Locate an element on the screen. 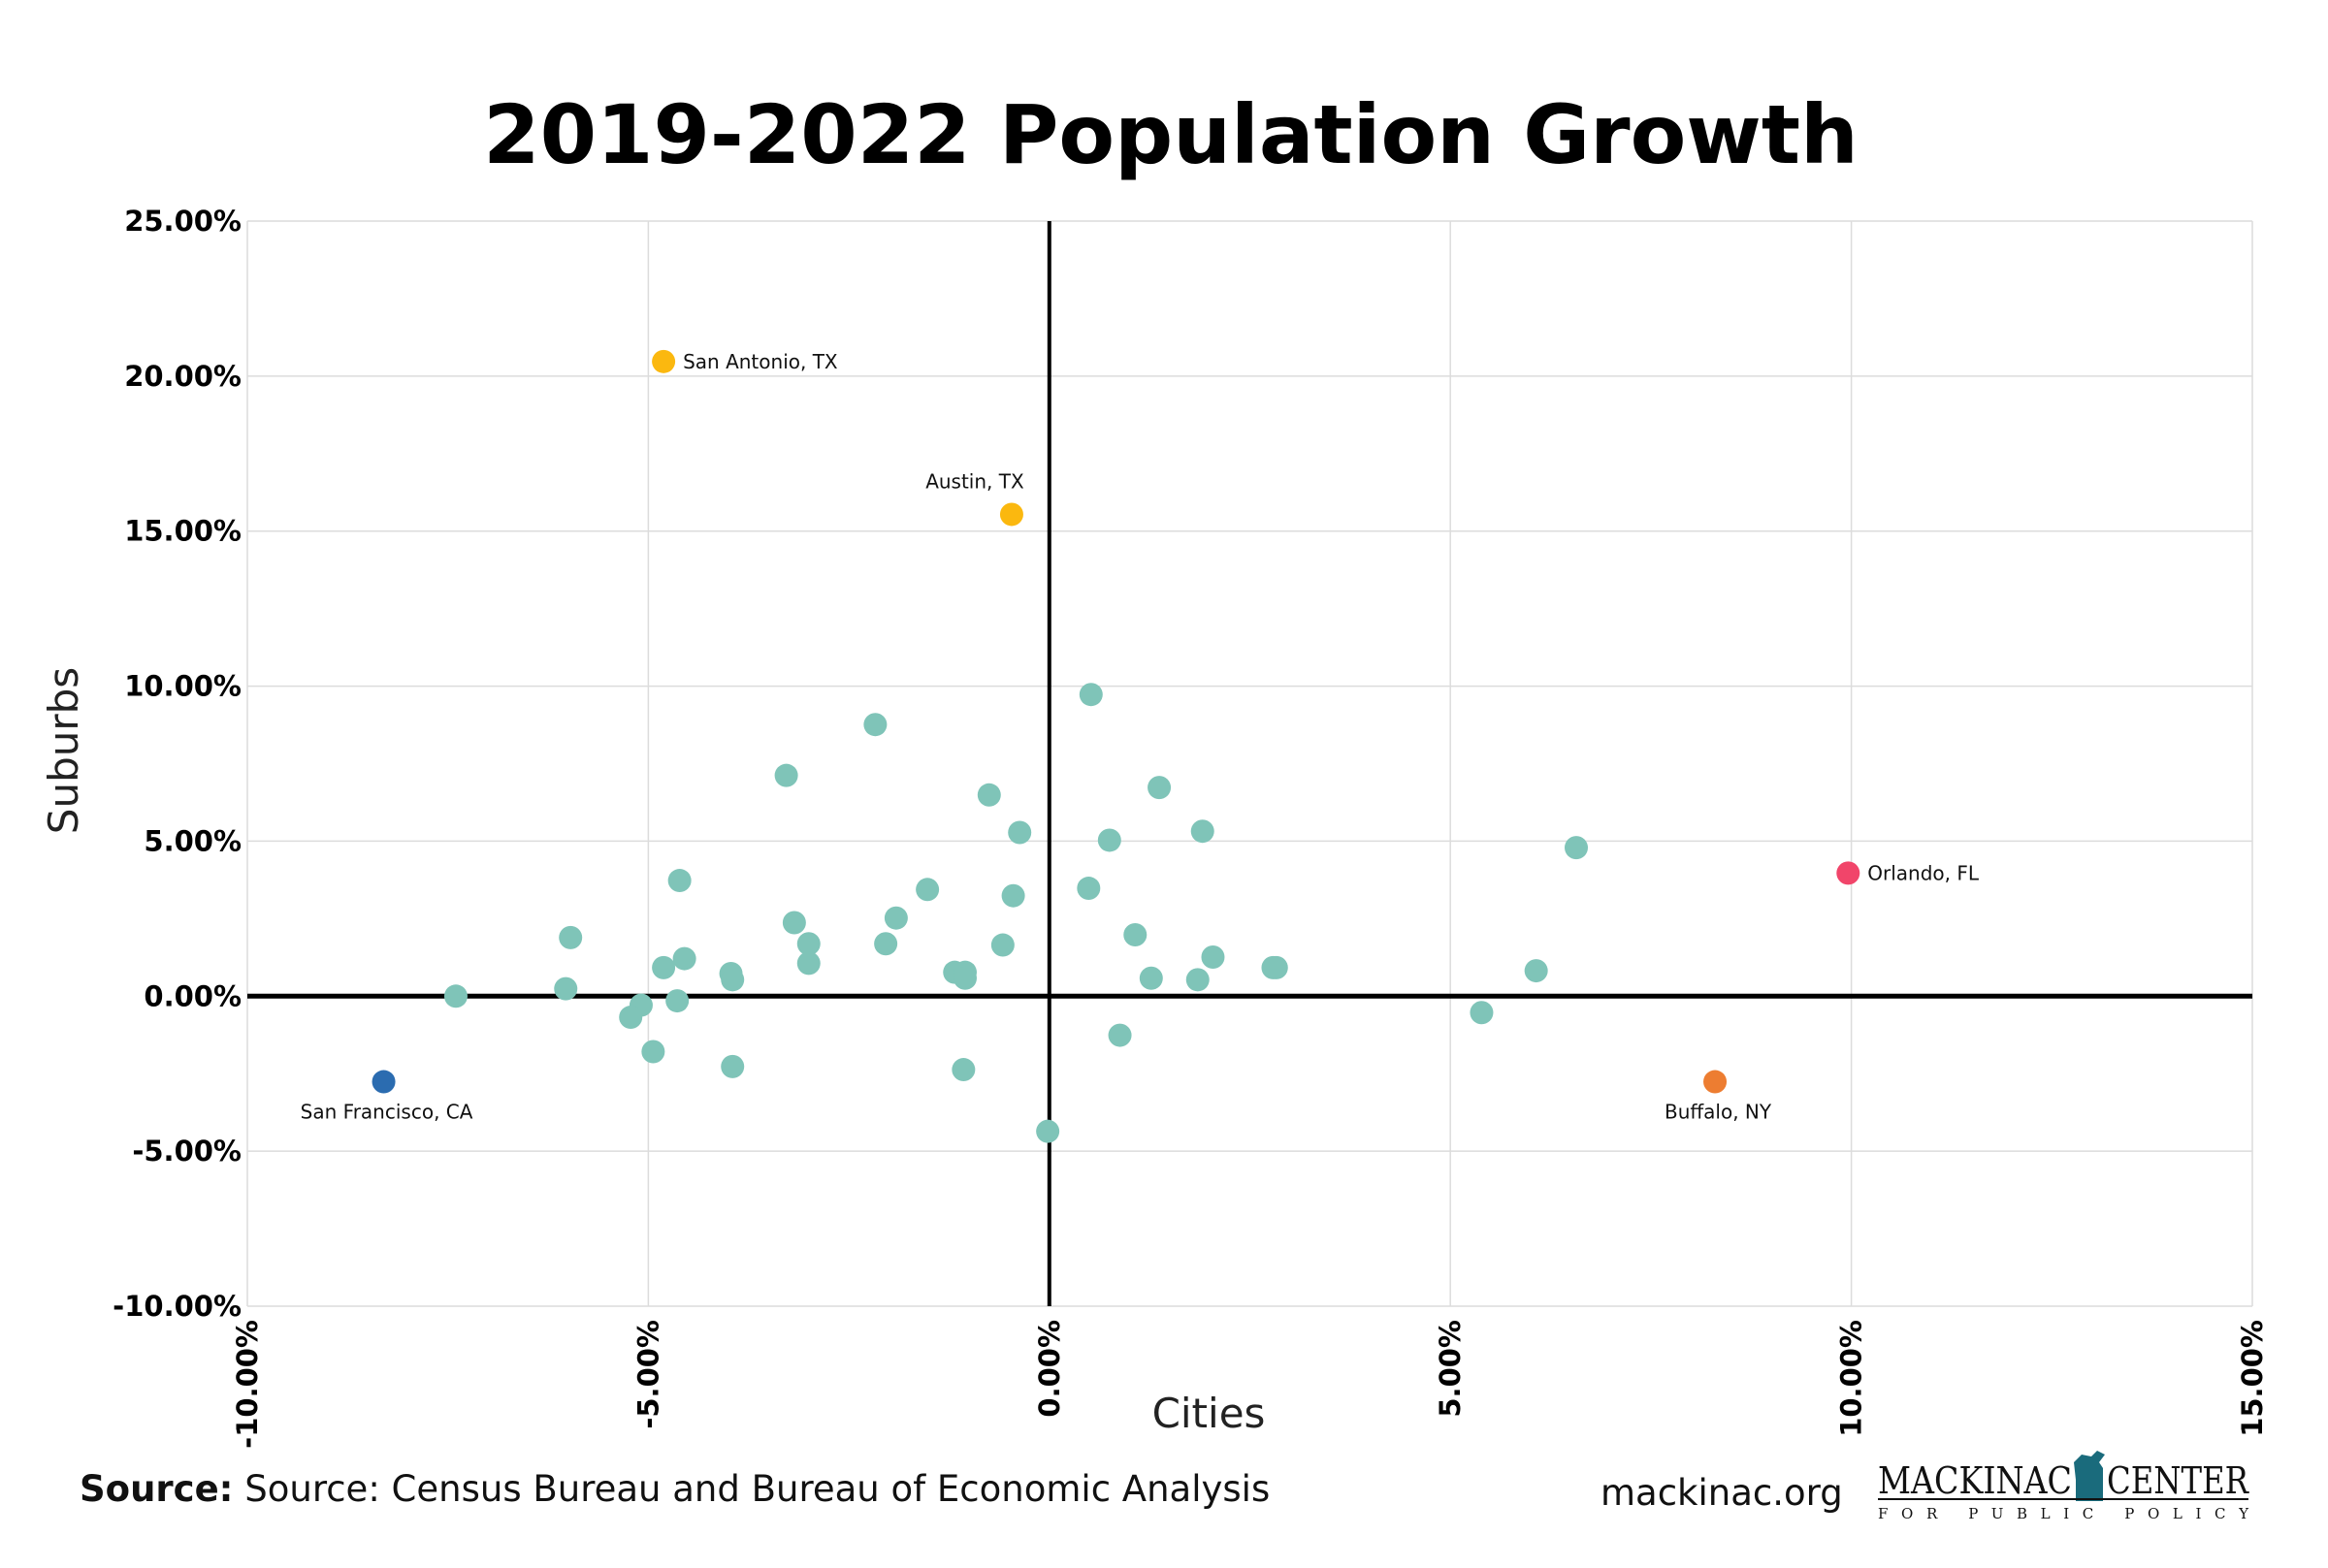 The width and height of the screenshot is (2328, 1568). point-label: San Antonio, TX is located at coordinates (760, 361).